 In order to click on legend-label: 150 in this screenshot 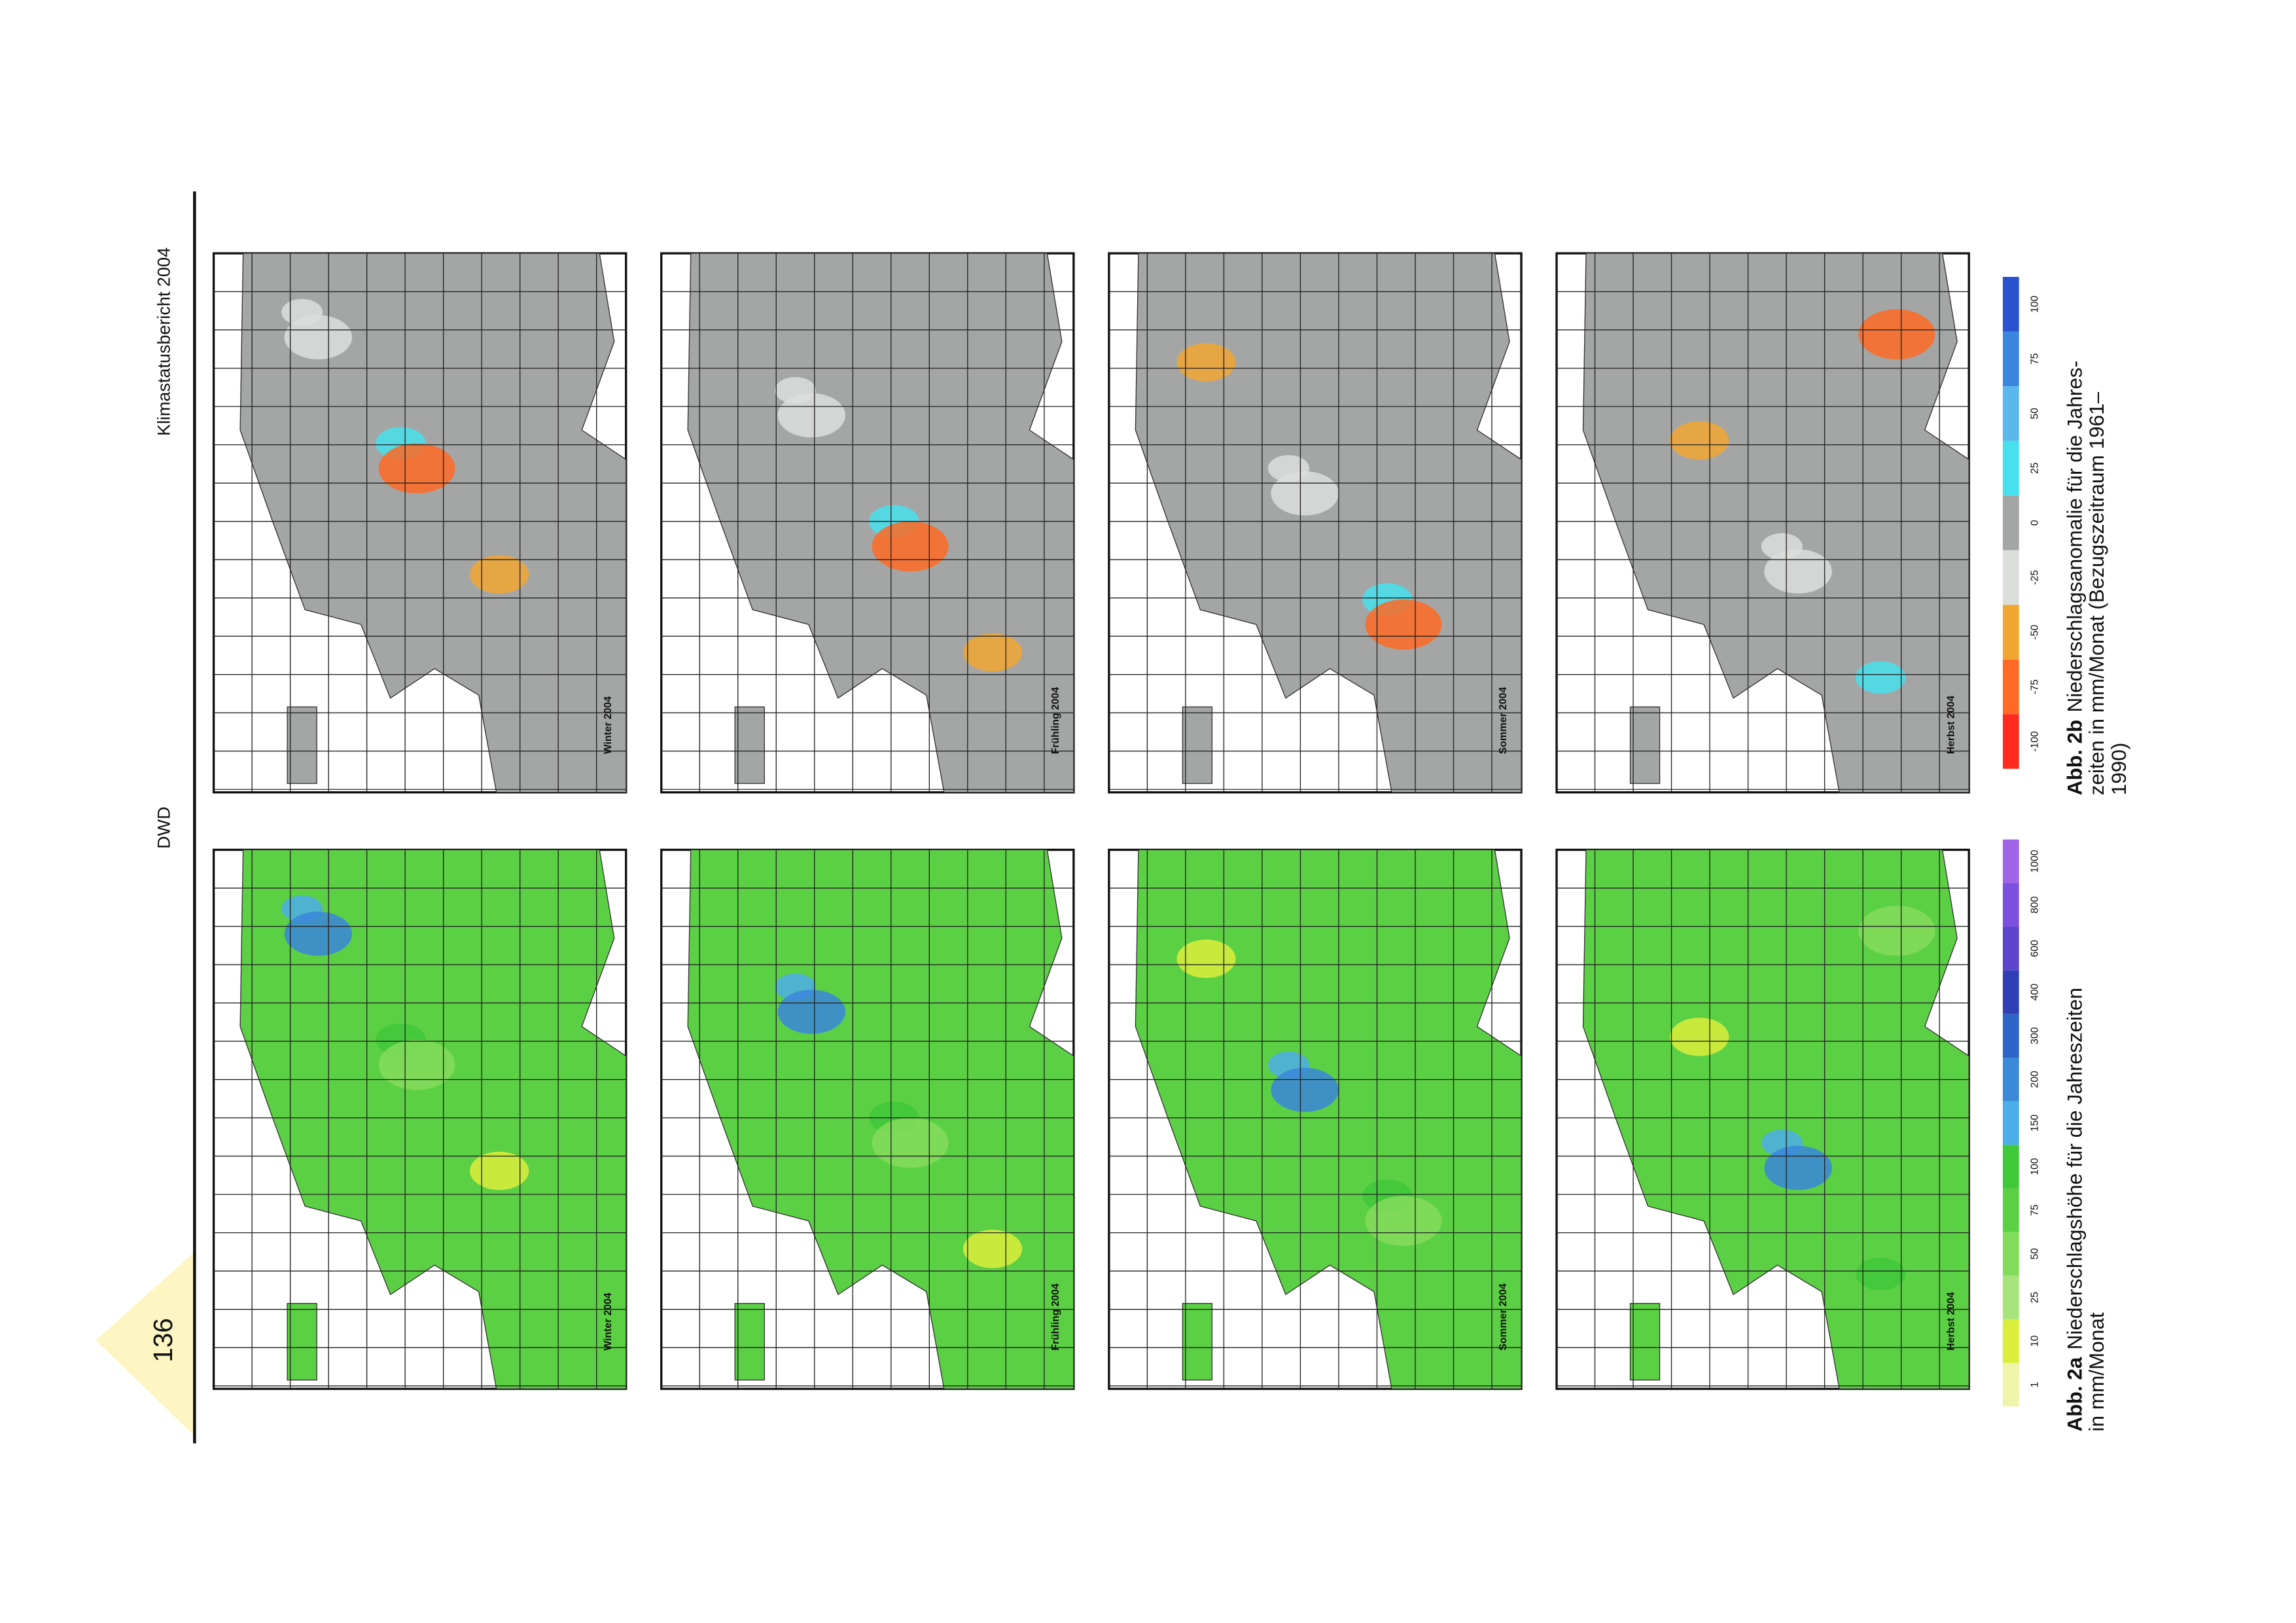, I will do `click(2035, 1123)`.